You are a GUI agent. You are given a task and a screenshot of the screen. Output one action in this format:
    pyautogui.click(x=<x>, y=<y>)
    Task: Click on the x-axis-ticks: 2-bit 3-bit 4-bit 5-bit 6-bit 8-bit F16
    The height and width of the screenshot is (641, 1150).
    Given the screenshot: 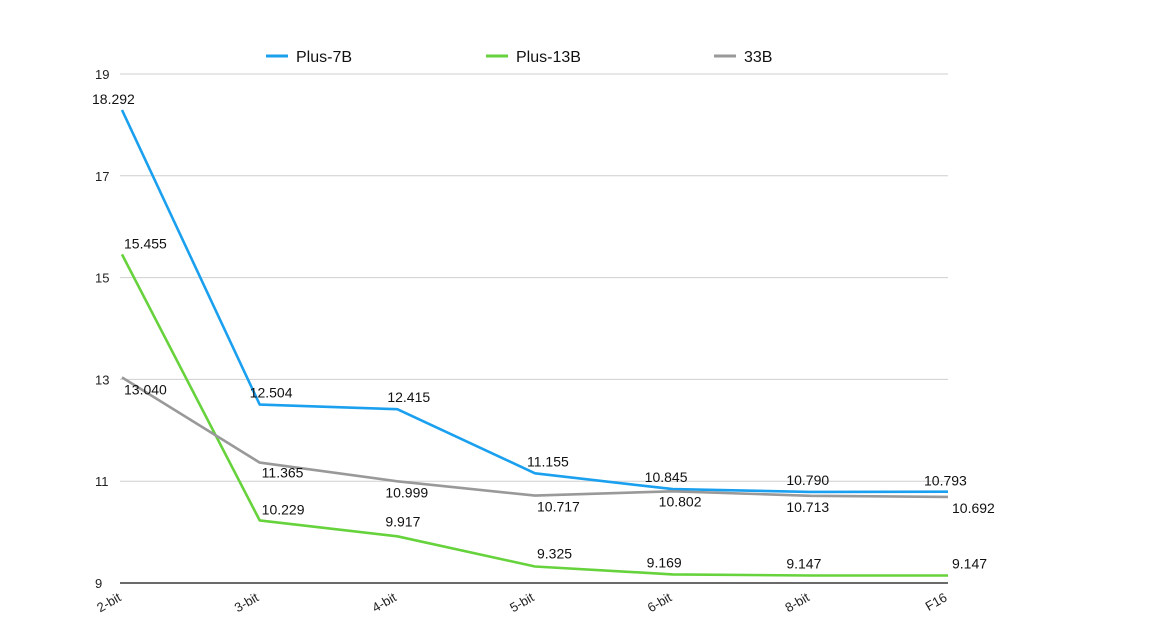 What is the action you would take?
    pyautogui.click(x=521, y=602)
    